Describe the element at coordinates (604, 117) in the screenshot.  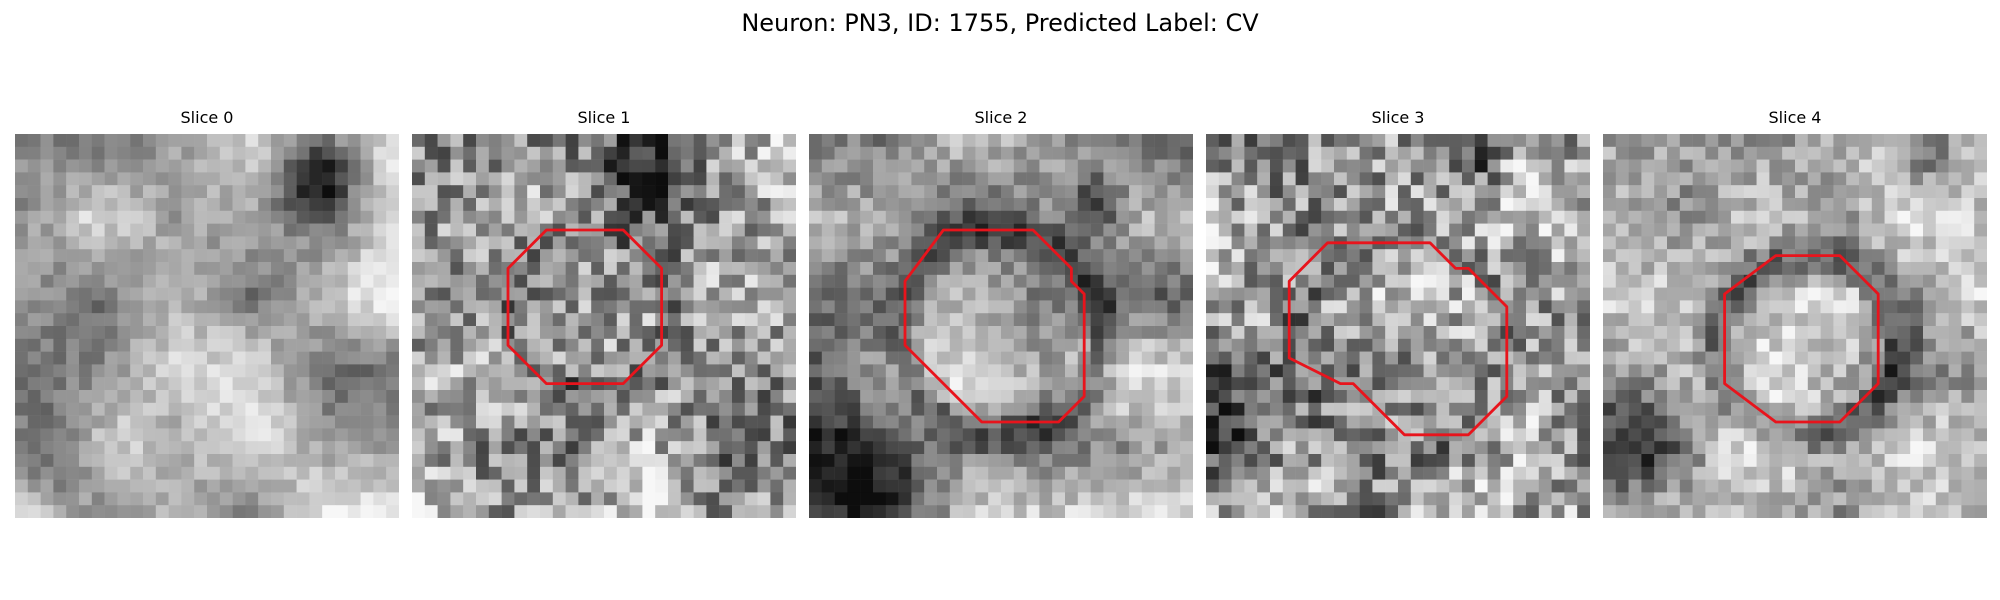
I see `slice-title: Slice 1` at that location.